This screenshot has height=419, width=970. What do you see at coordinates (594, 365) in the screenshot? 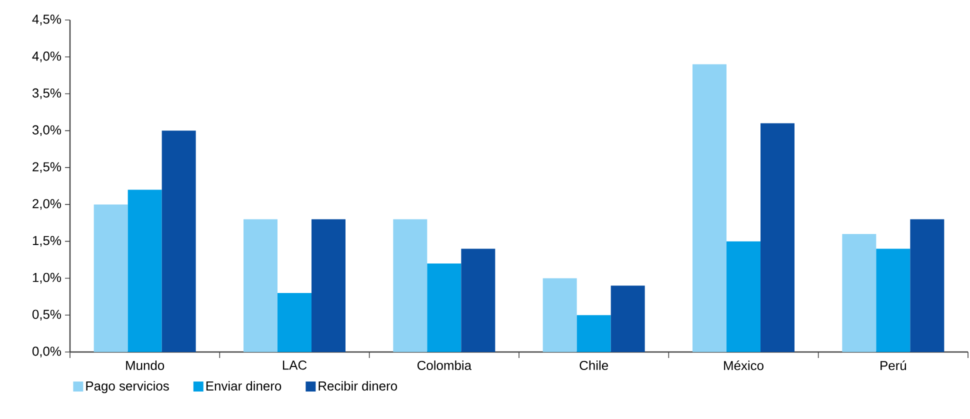
I see `x-tick-label: Chile` at bounding box center [594, 365].